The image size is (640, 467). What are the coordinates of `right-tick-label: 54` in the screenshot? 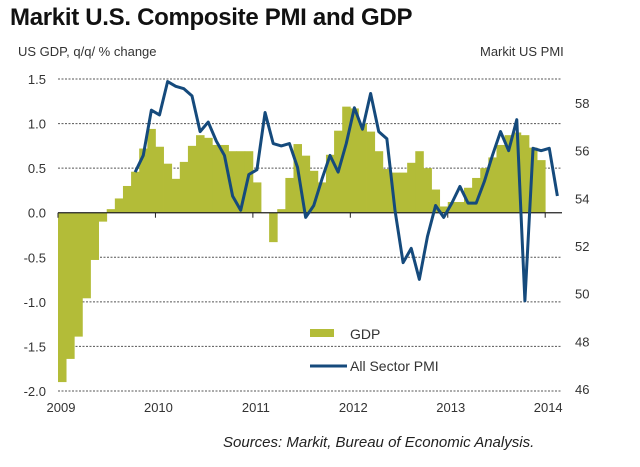 It's located at (582, 198).